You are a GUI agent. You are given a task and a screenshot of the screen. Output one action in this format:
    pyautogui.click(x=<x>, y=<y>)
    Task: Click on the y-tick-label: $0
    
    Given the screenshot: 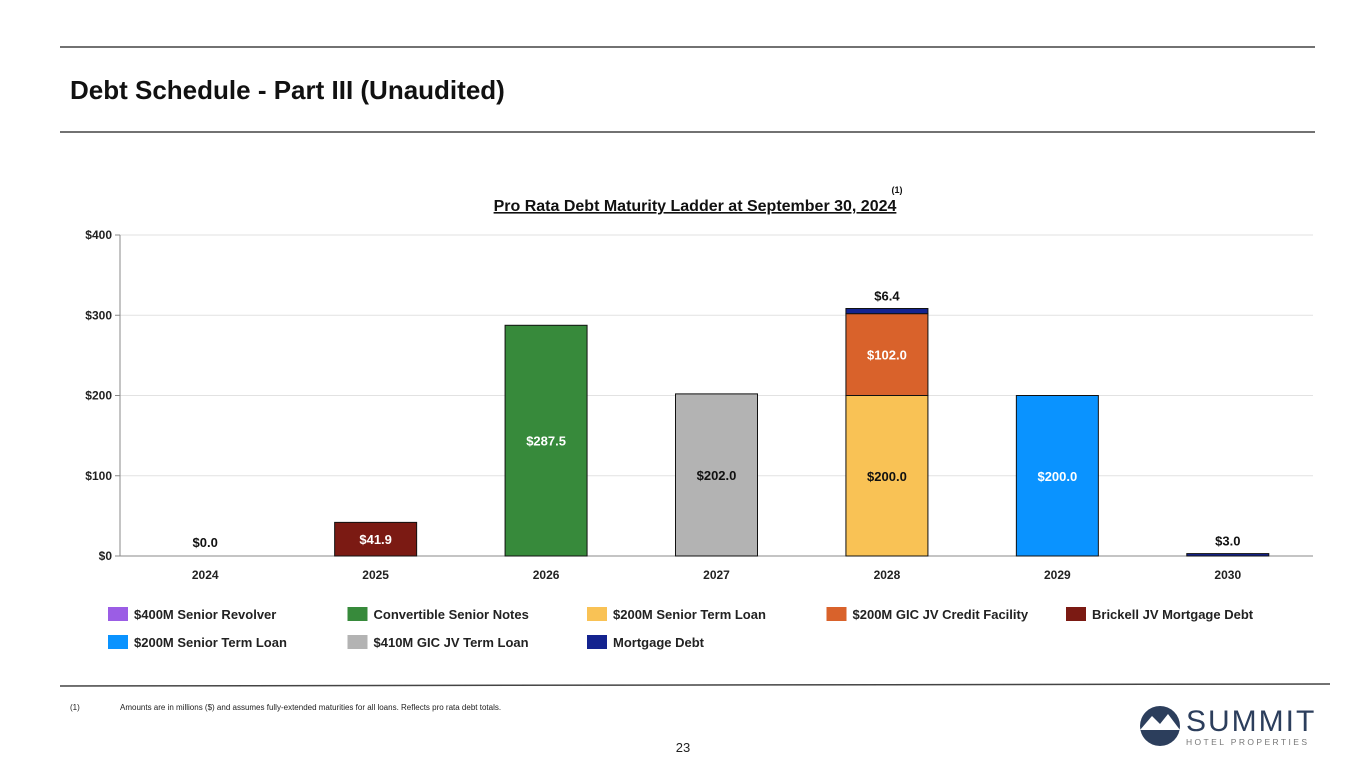 What is the action you would take?
    pyautogui.click(x=106, y=556)
    